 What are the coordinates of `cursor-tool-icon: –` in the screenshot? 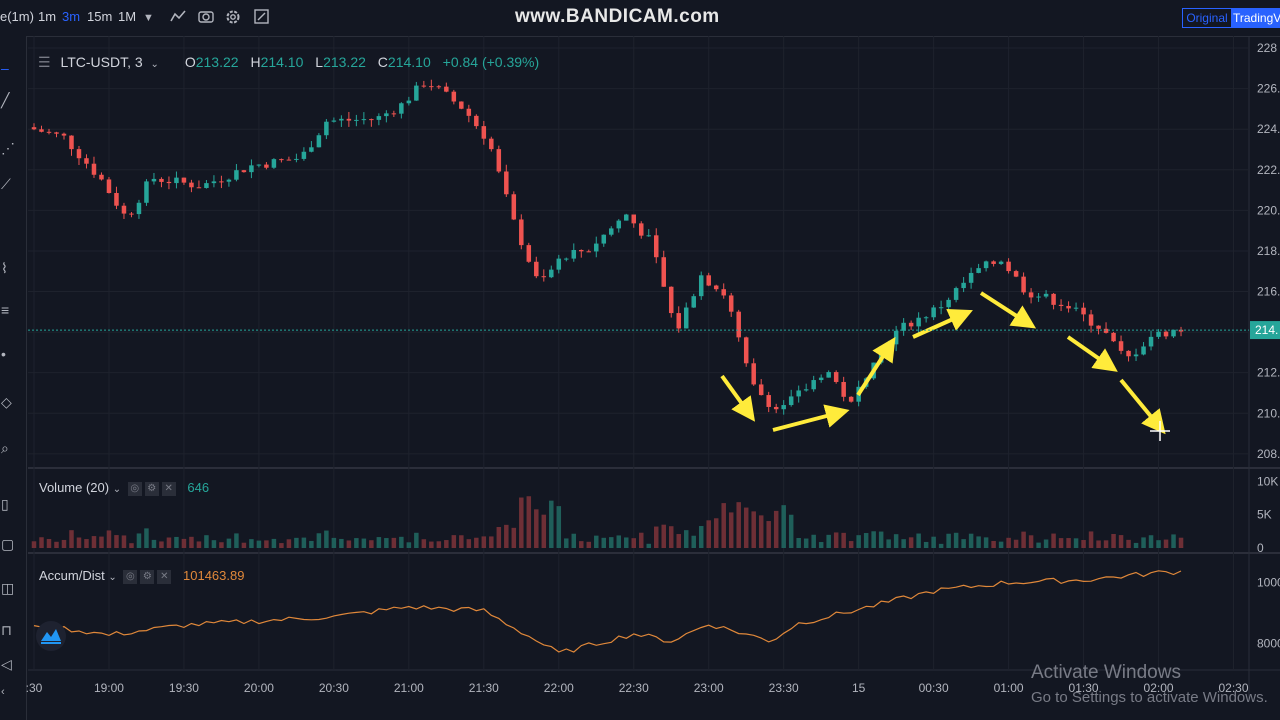 It's located at (5, 68).